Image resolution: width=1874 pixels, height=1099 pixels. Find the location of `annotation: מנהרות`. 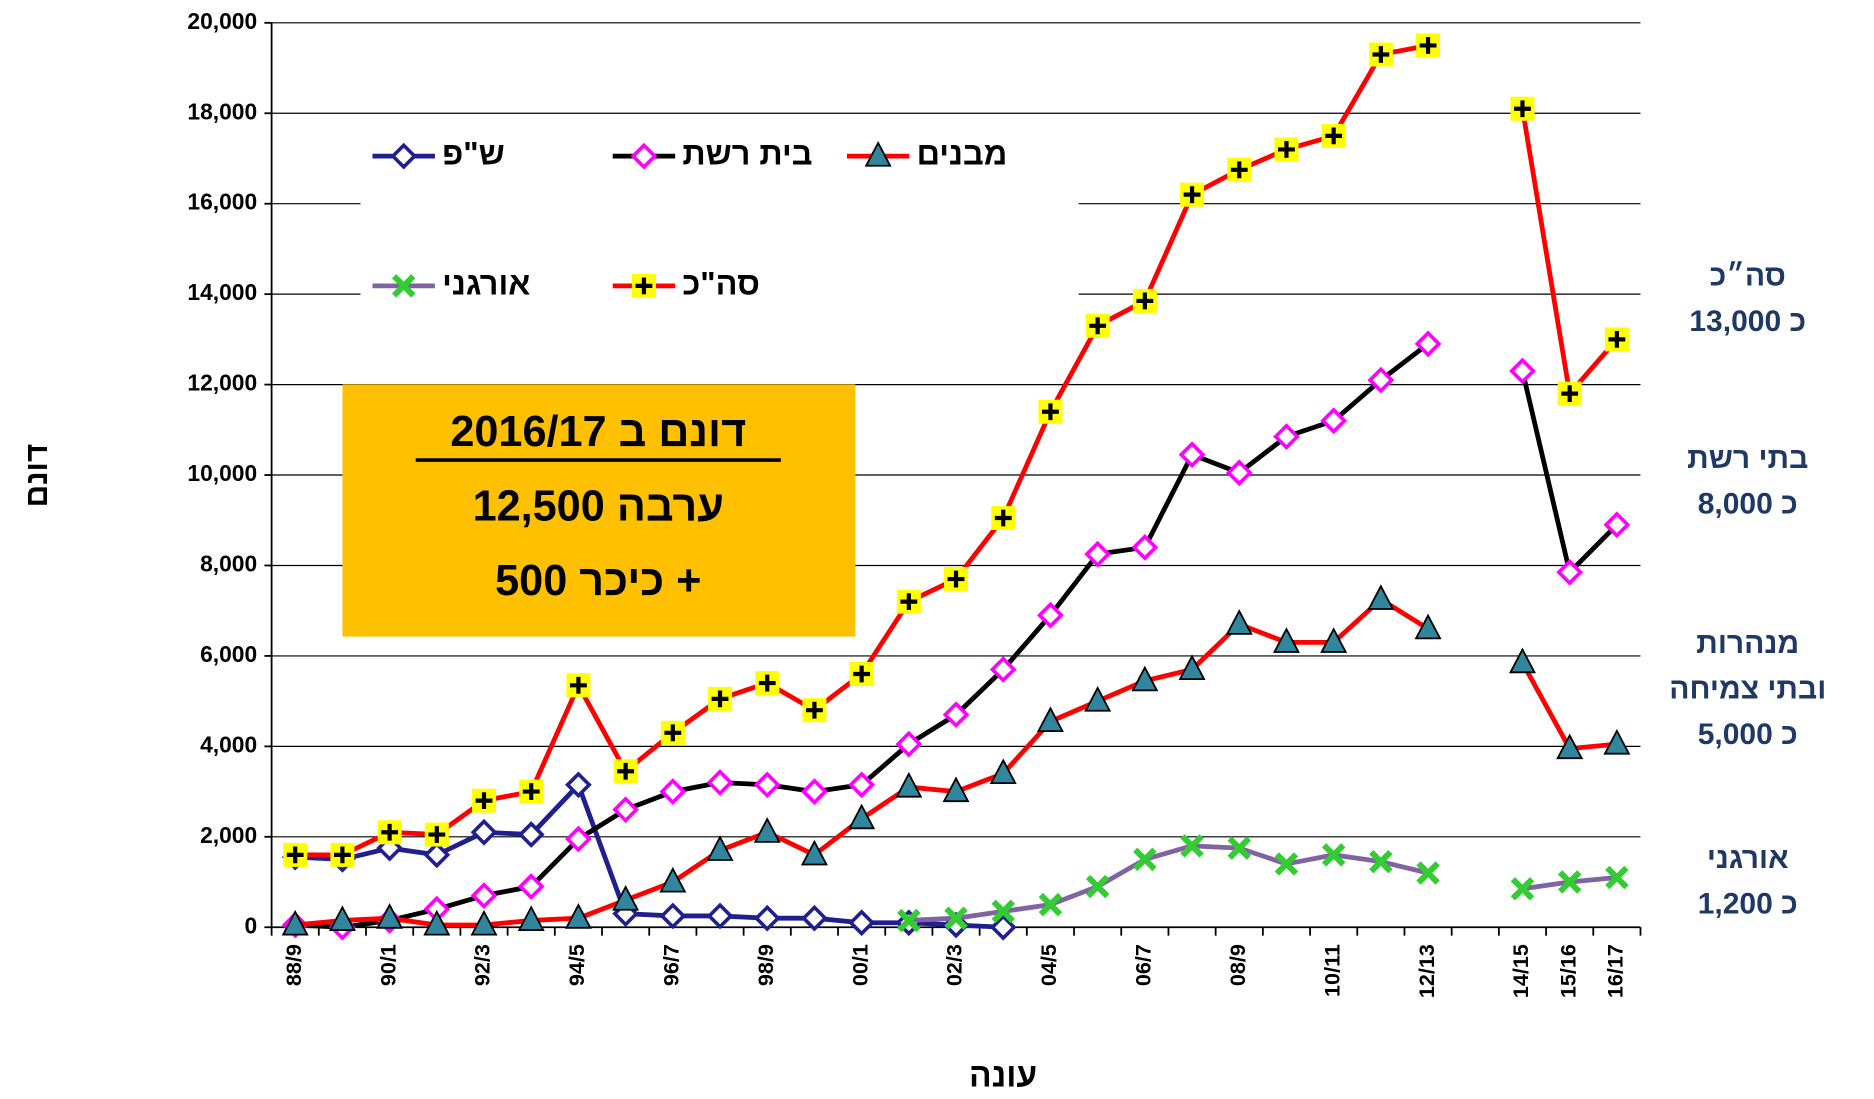

annotation: מנהרות is located at coordinates (1747, 643).